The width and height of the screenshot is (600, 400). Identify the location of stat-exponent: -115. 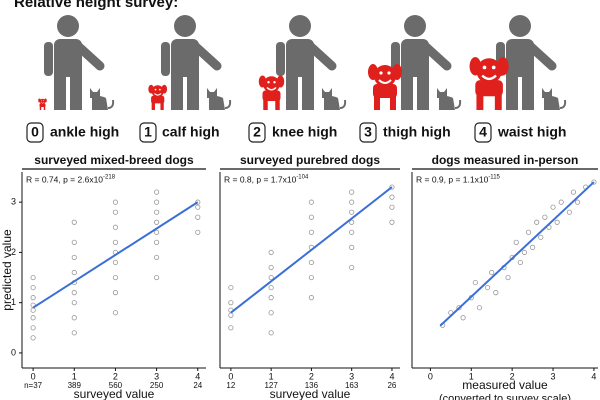
(494, 178).